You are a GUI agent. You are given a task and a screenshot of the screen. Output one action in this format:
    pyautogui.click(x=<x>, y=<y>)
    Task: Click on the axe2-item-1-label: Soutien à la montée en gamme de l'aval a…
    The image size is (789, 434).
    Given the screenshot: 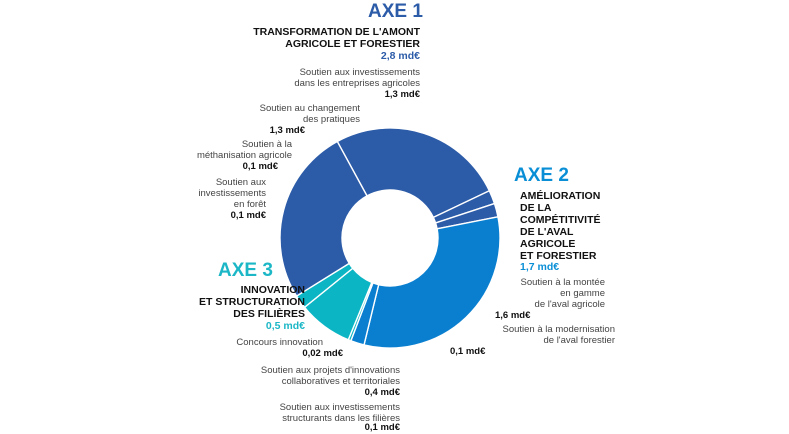 What is the action you would take?
    pyautogui.click(x=562, y=293)
    